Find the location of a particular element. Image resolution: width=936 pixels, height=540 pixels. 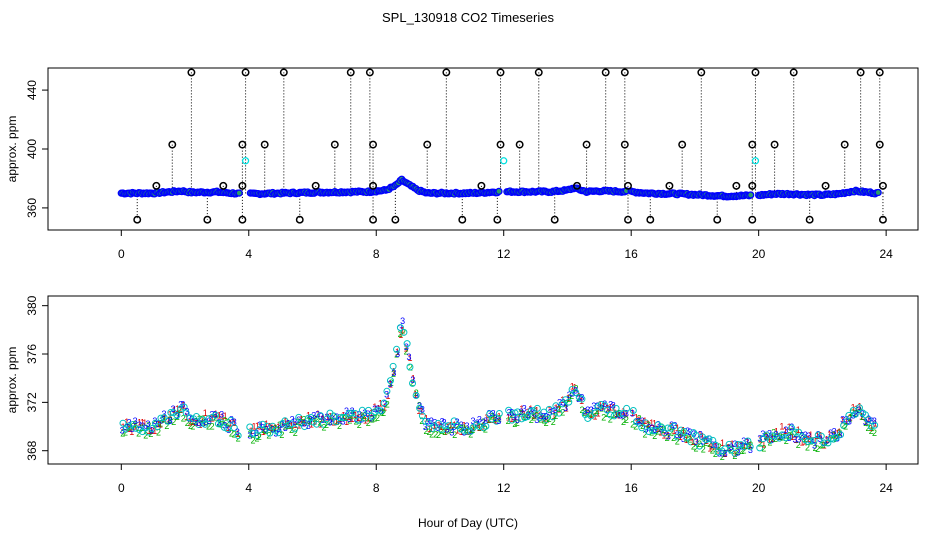

top-data-point is located at coordinates (878, 192).